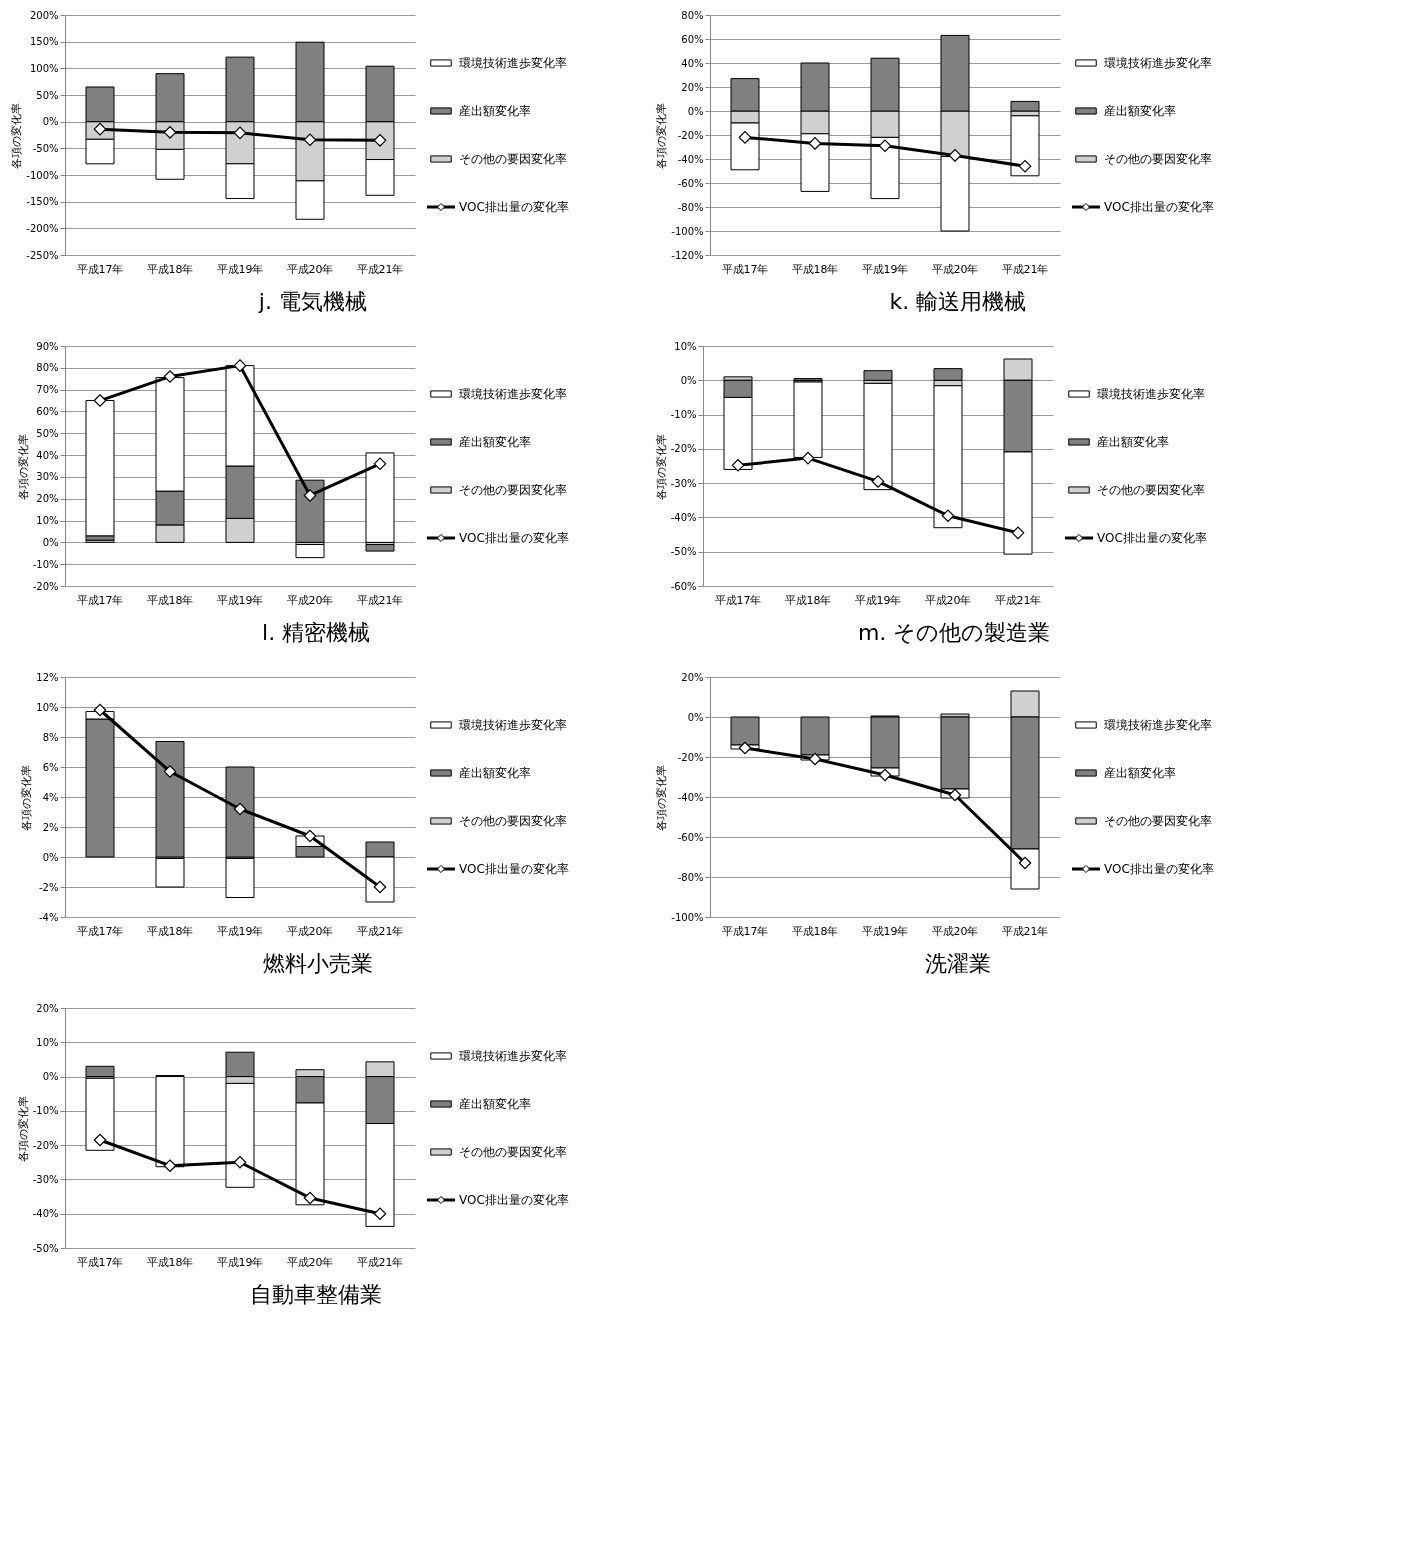  What do you see at coordinates (47, 390) in the screenshot?
I see `y-tick-label: 70%` at bounding box center [47, 390].